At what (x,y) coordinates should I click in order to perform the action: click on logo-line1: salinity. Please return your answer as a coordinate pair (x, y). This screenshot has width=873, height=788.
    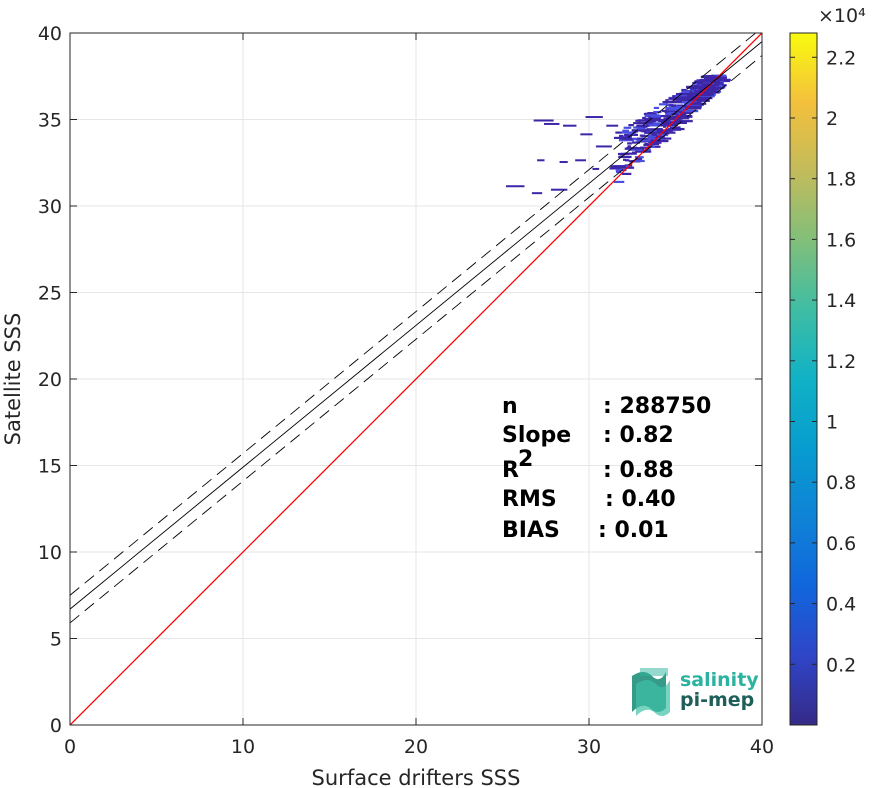
    Looking at the image, I should click on (719, 680).